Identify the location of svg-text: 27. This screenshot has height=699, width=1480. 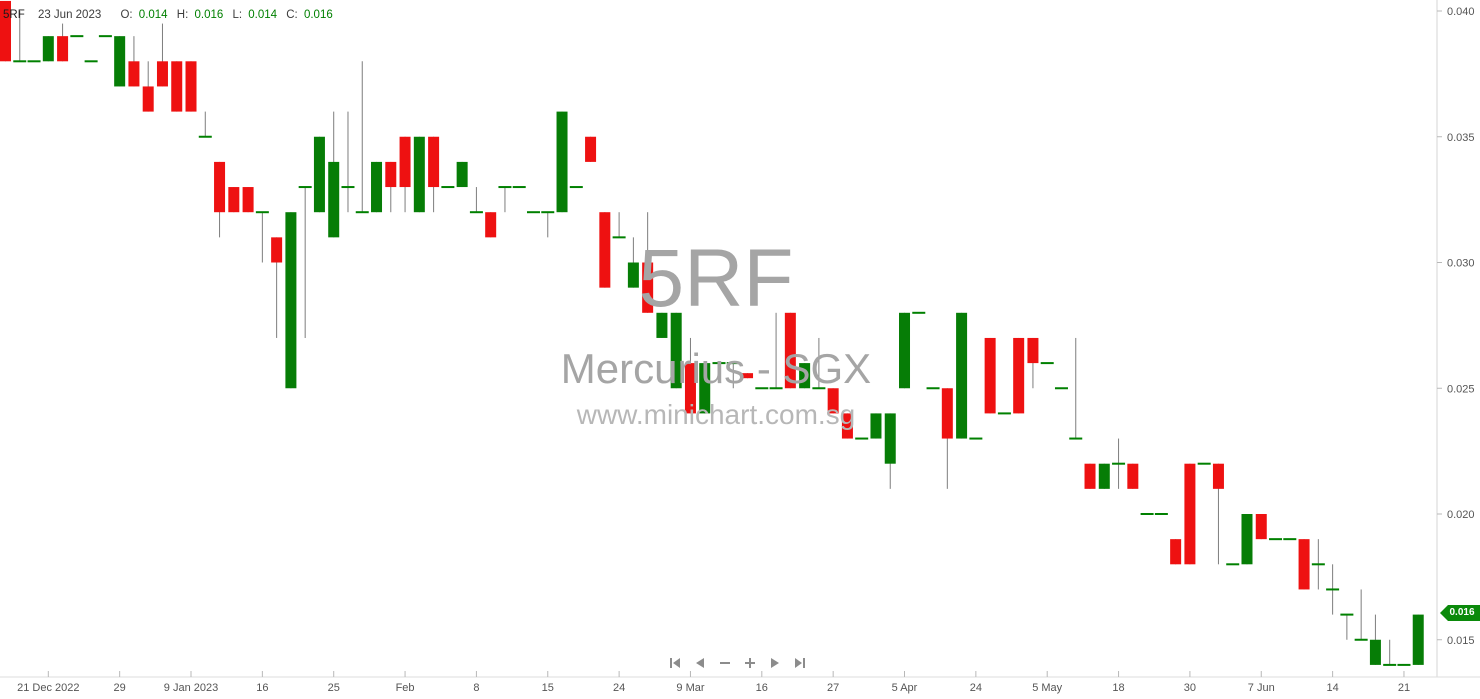
(833, 688).